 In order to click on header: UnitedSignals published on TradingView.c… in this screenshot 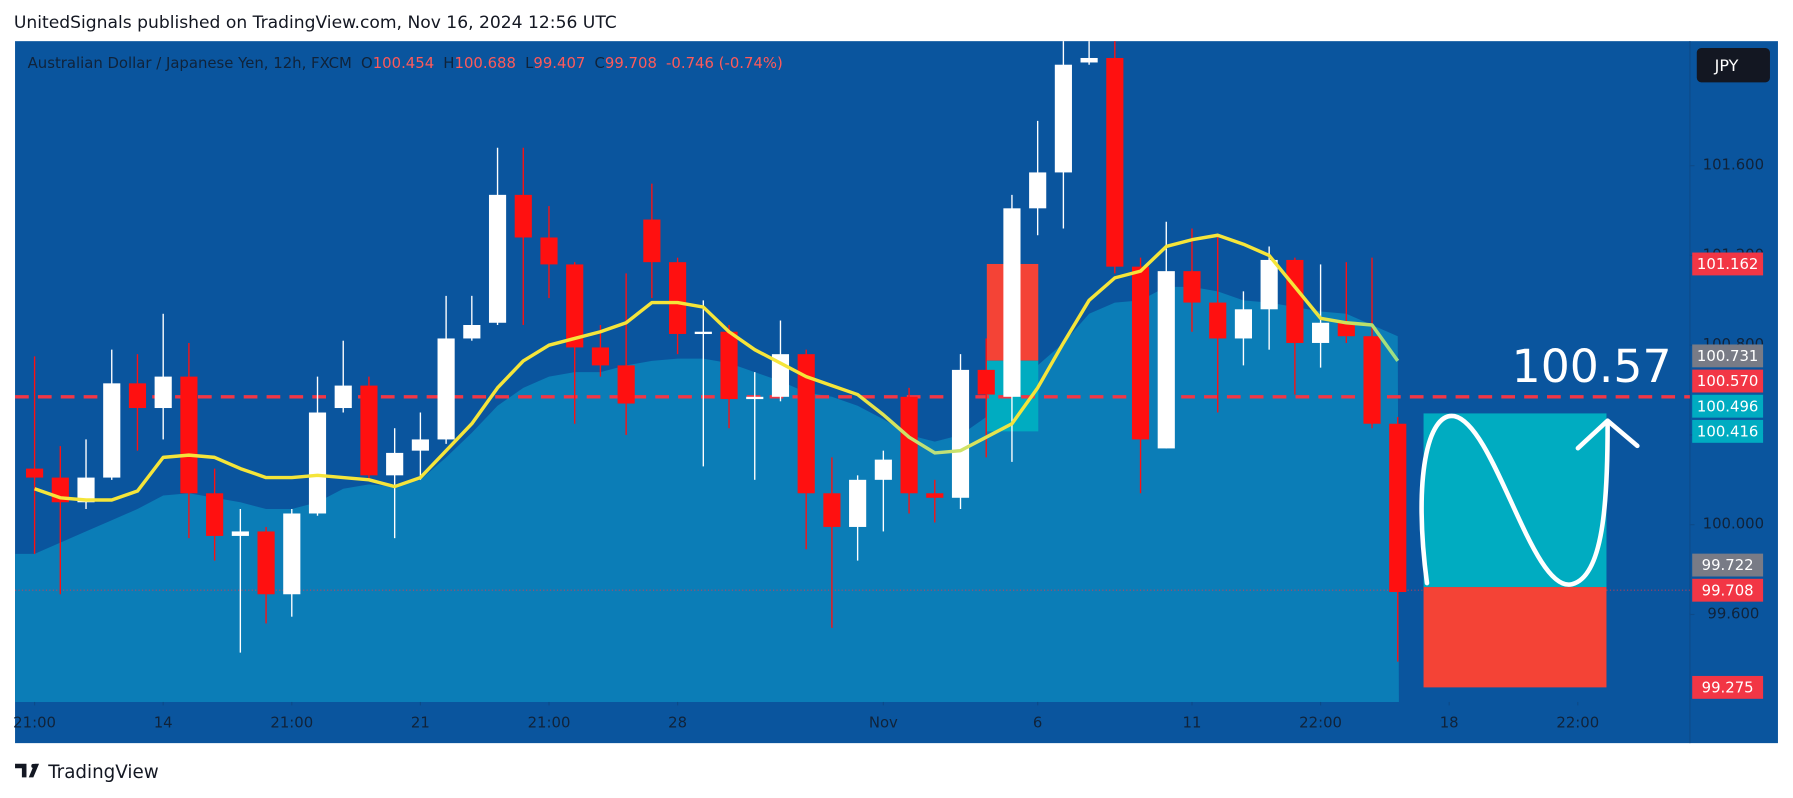, I will do `click(315, 23)`.